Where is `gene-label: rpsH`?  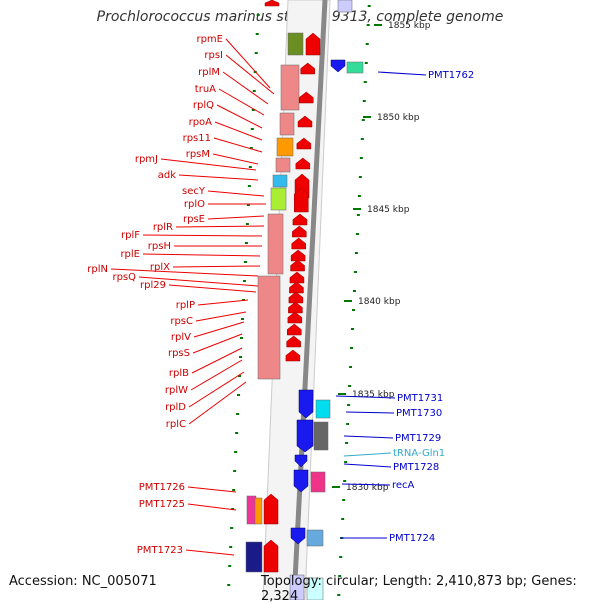
gene-label: rpsH is located at coordinates (159, 246).